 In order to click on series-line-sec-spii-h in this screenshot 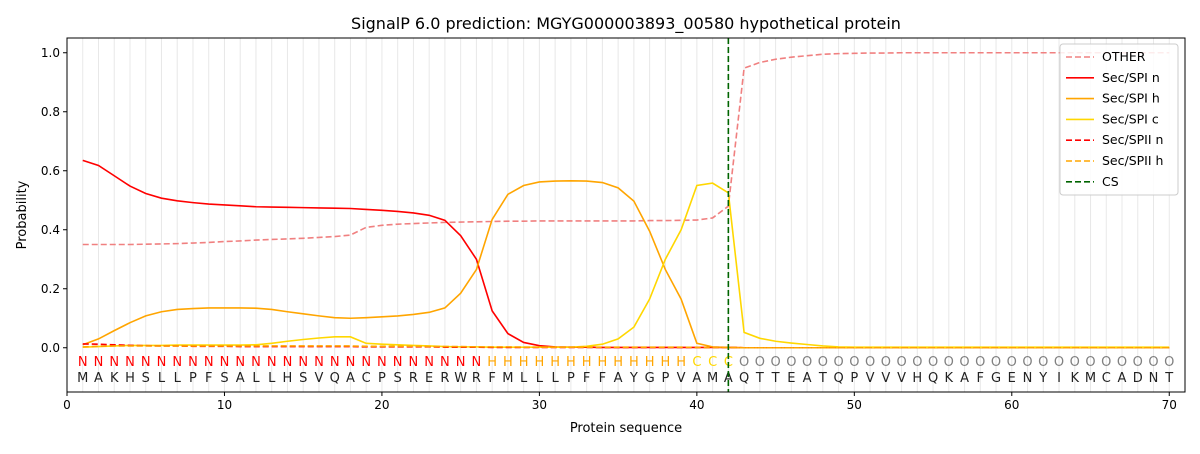, I will do `click(626, 347)`.